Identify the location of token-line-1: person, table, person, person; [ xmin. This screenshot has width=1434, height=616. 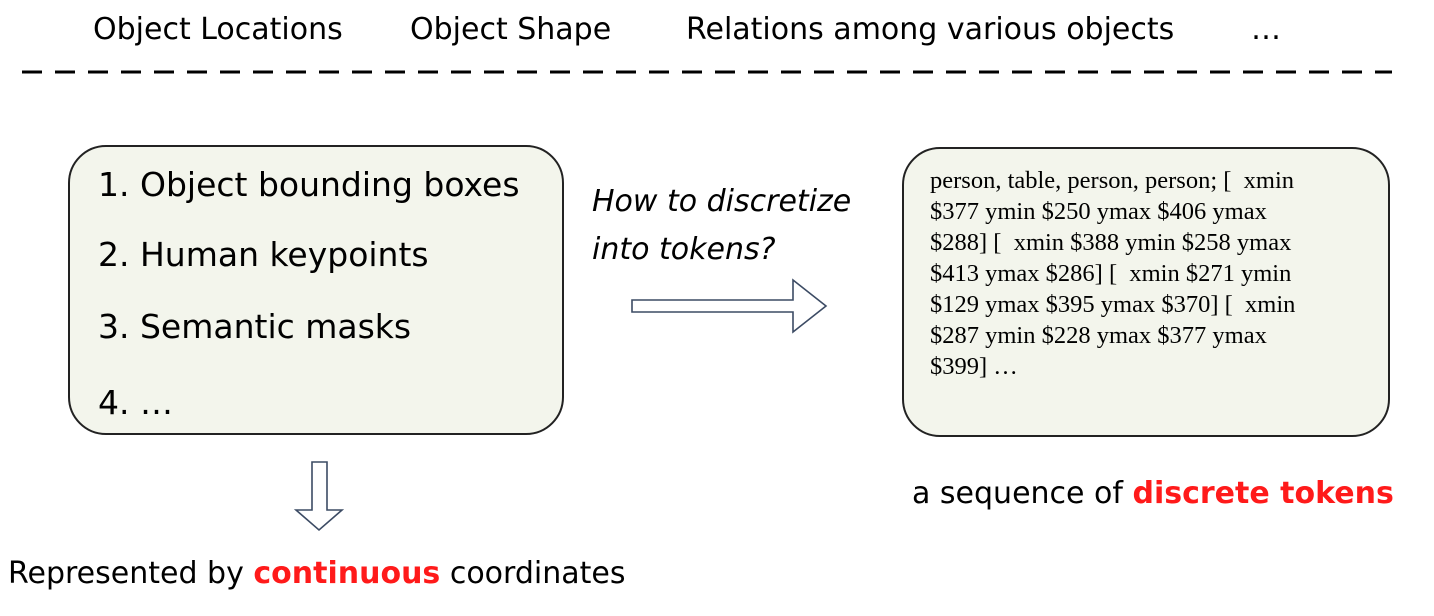
(1112, 180).